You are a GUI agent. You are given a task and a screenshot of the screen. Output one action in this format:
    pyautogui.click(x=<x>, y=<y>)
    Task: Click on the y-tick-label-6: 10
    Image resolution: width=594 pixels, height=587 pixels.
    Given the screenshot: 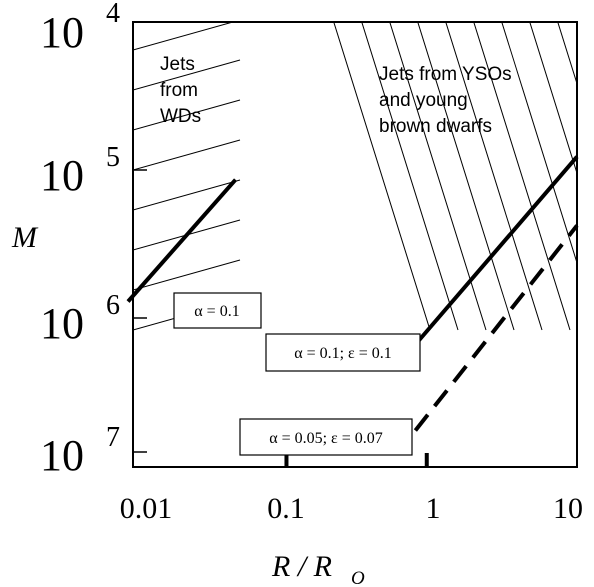 What is the action you would take?
    pyautogui.click(x=62, y=323)
    